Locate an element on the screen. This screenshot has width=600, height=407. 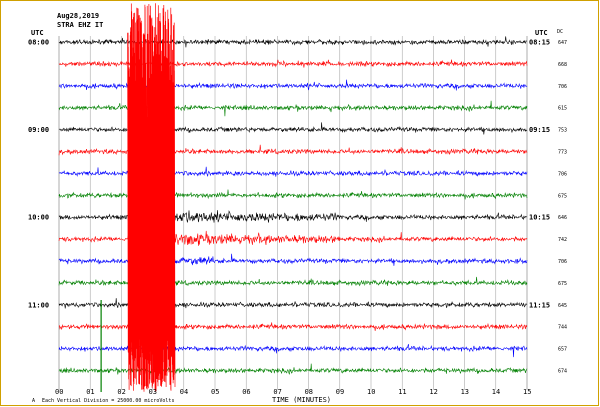
x-tick-label: 09 is located at coordinates (340, 392).